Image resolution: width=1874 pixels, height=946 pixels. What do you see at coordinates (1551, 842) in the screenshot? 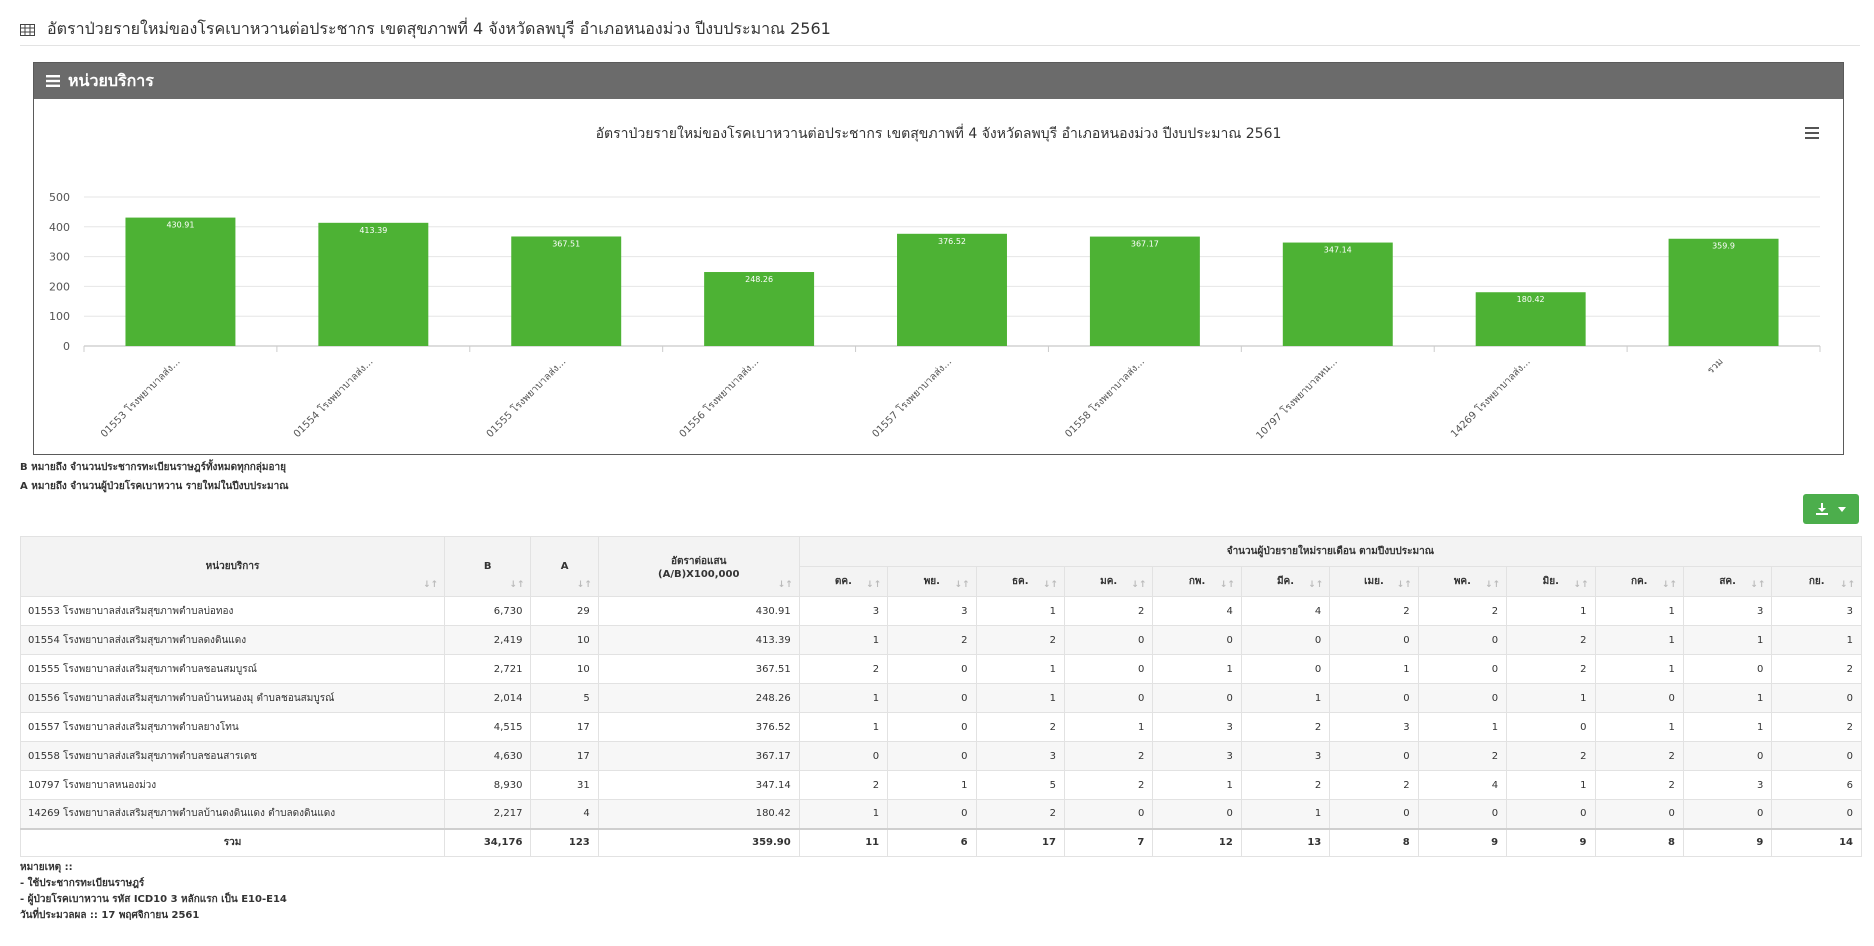
I see `total-month: 9` at bounding box center [1551, 842].